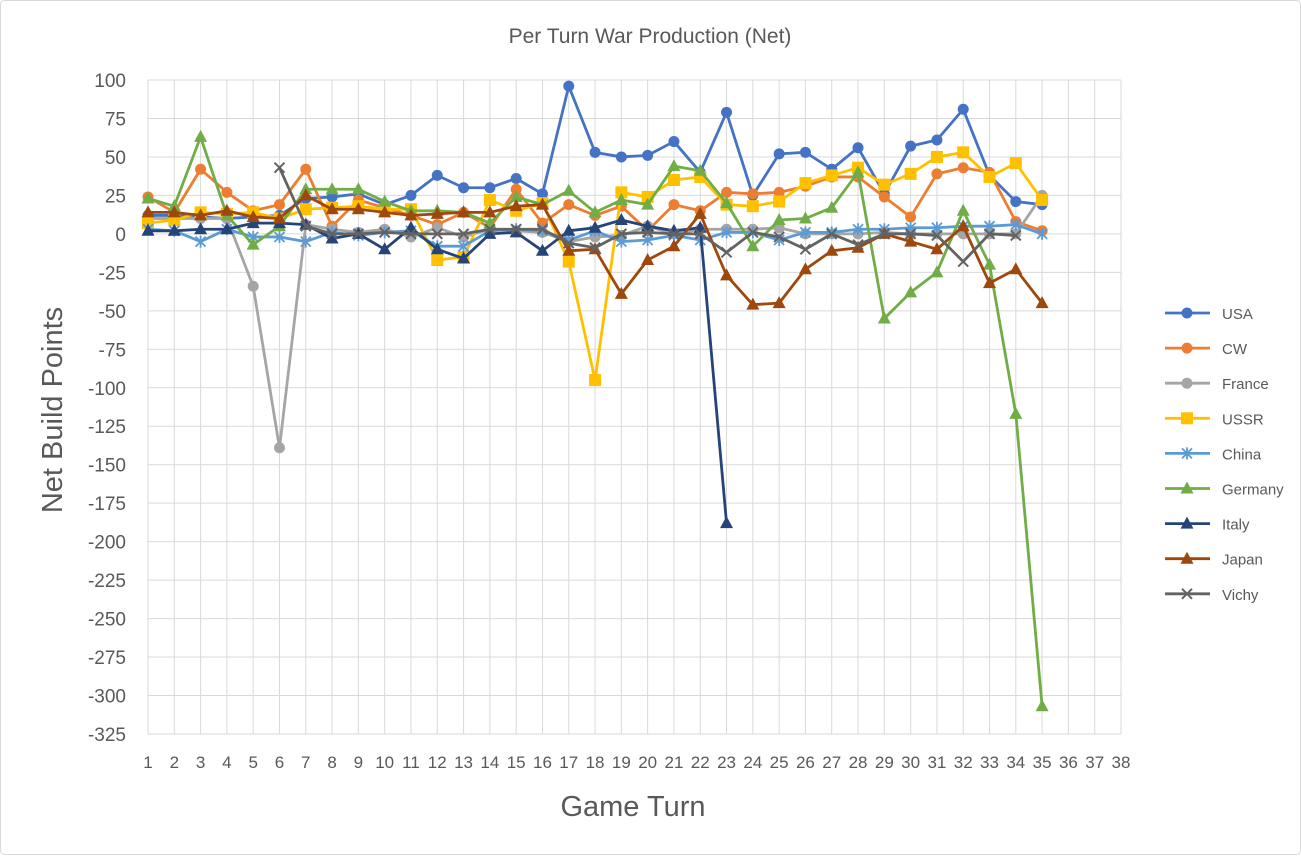 This screenshot has height=860, width=1301. I want to click on y-tick-label: 50, so click(115, 158).